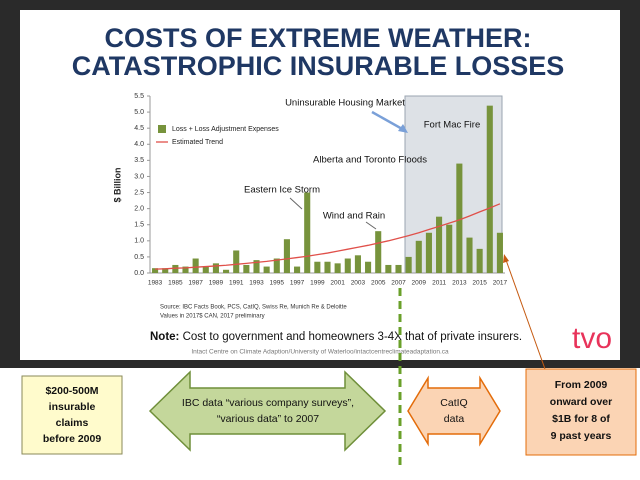 This screenshot has height=480, width=640. Describe the element at coordinates (378, 283) in the screenshot. I see `x-tick-label: 2005` at that location.